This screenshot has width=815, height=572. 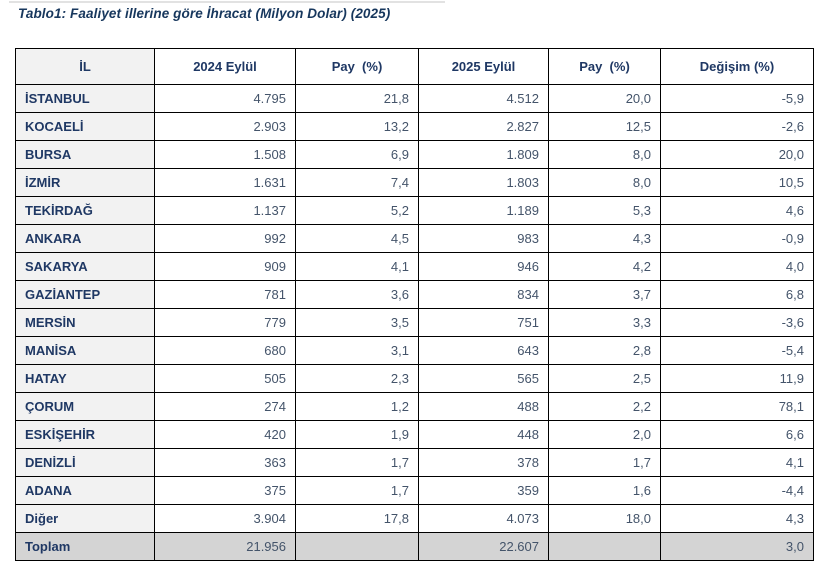 What do you see at coordinates (85, 378) in the screenshot?
I see `cell-province: HATAY` at bounding box center [85, 378].